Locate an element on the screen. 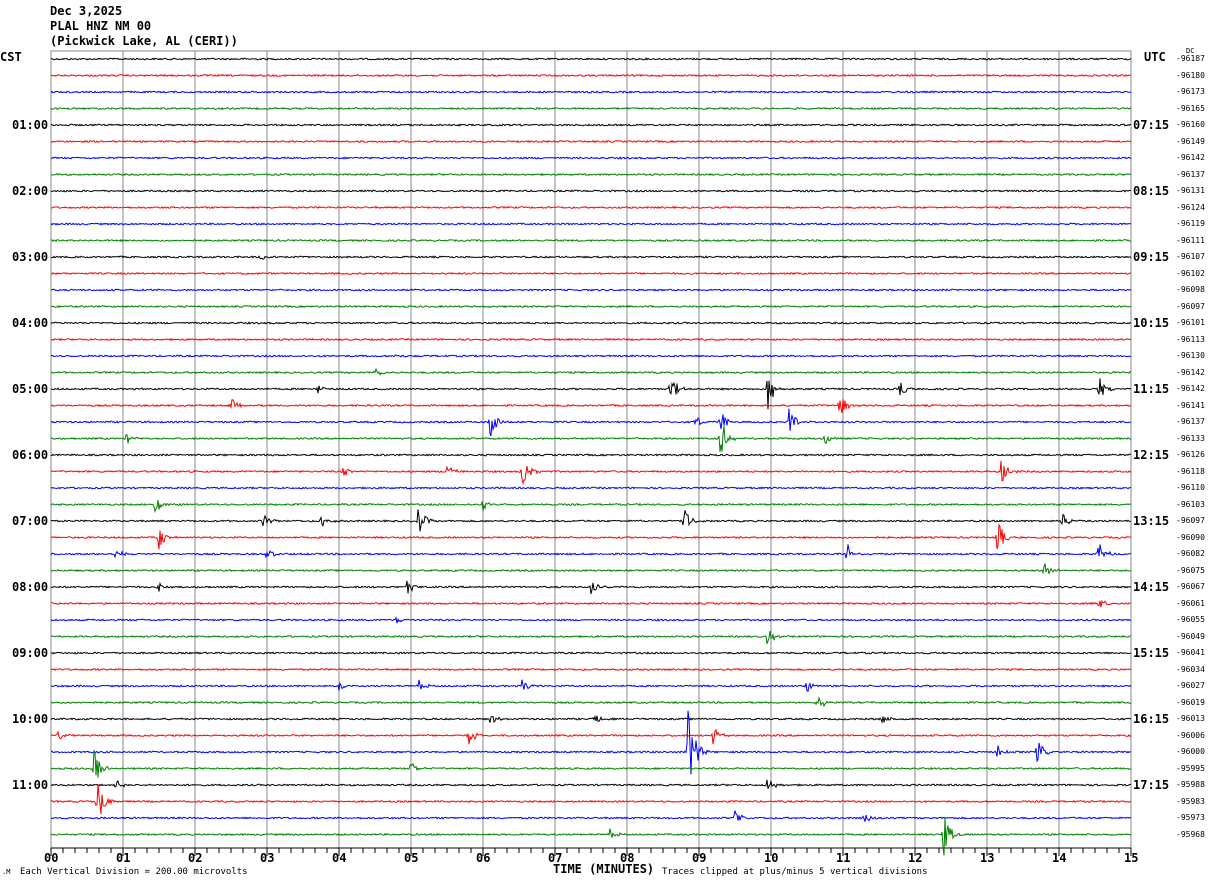 This screenshot has width=1210, height=886. cst-time-label: 11:00 is located at coordinates (30, 785).